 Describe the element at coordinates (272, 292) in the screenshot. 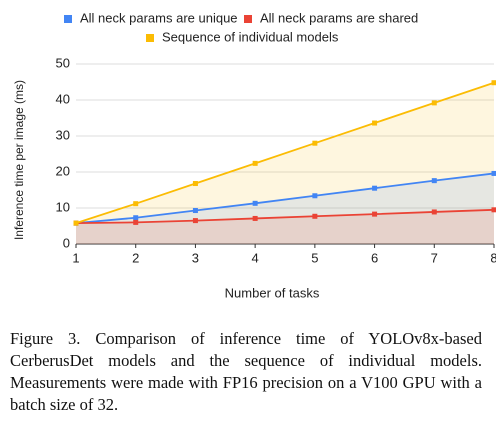

I see `x-axis-label: Number of tasks` at that location.